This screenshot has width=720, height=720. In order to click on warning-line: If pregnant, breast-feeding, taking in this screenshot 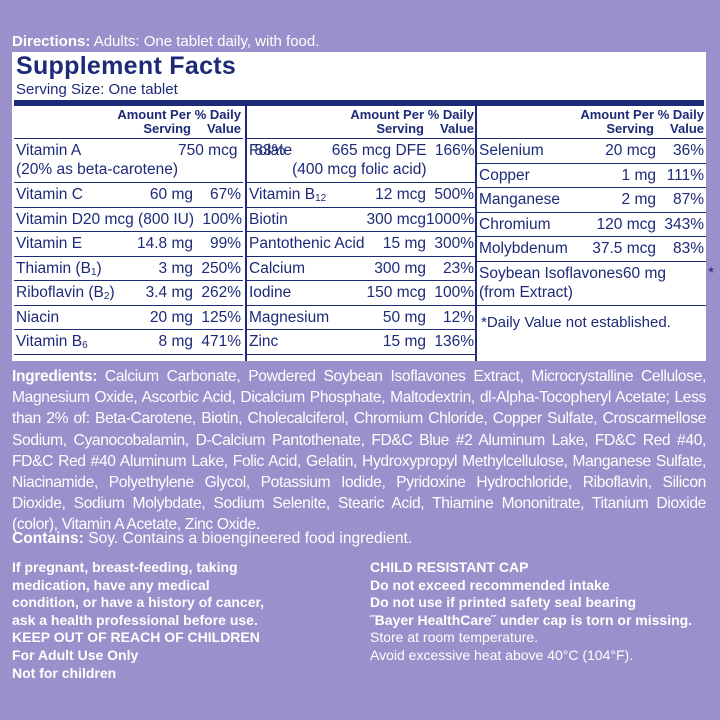, I will do `click(125, 567)`.